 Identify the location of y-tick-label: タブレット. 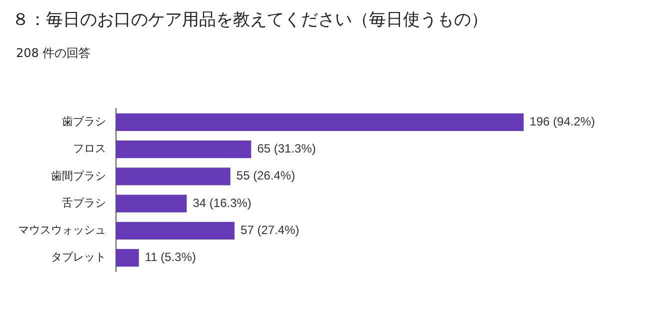
(78, 257).